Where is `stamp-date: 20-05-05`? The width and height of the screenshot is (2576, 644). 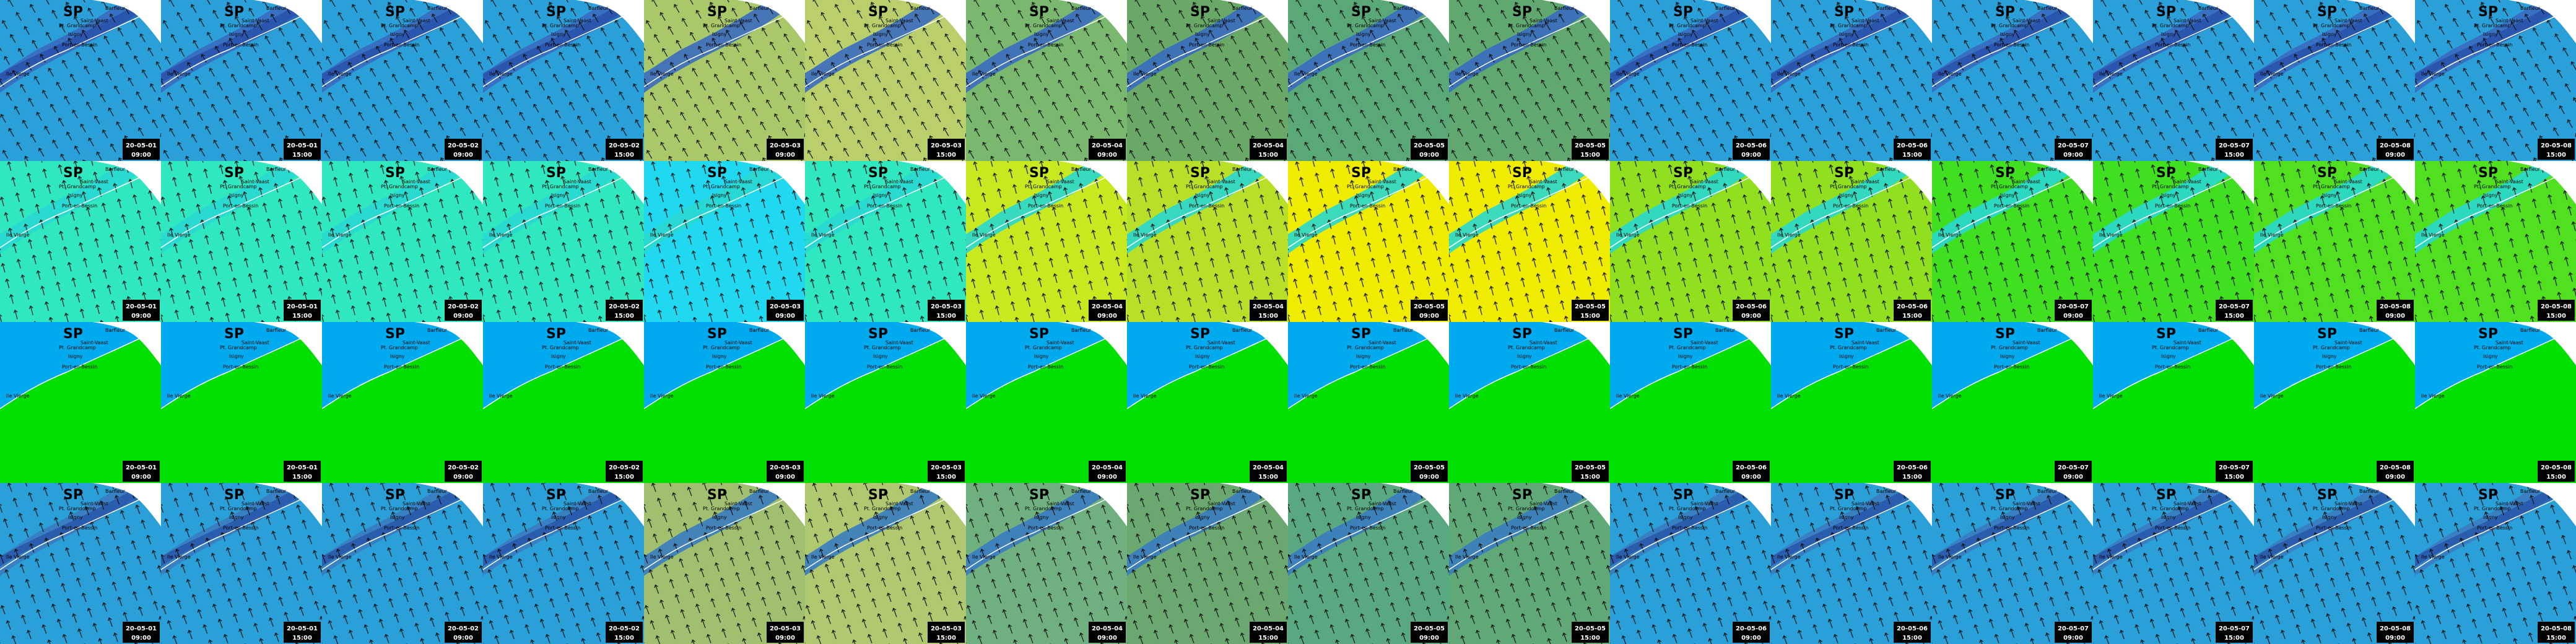
stamp-date: 20-05-05 is located at coordinates (1429, 145).